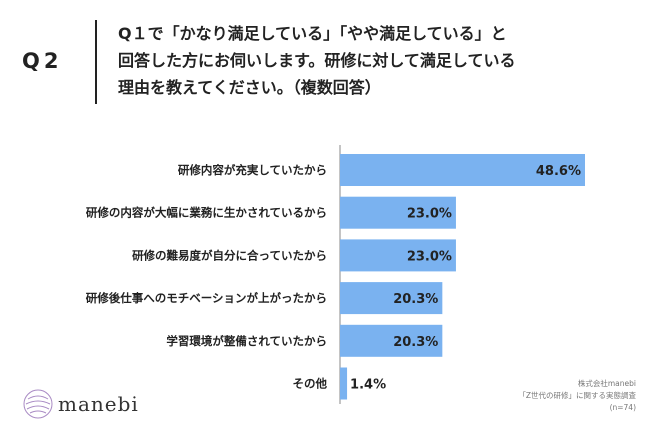 This screenshot has width=650, height=434. What do you see at coordinates (310, 384) in the screenshot?
I see `category-label: その他` at bounding box center [310, 384].